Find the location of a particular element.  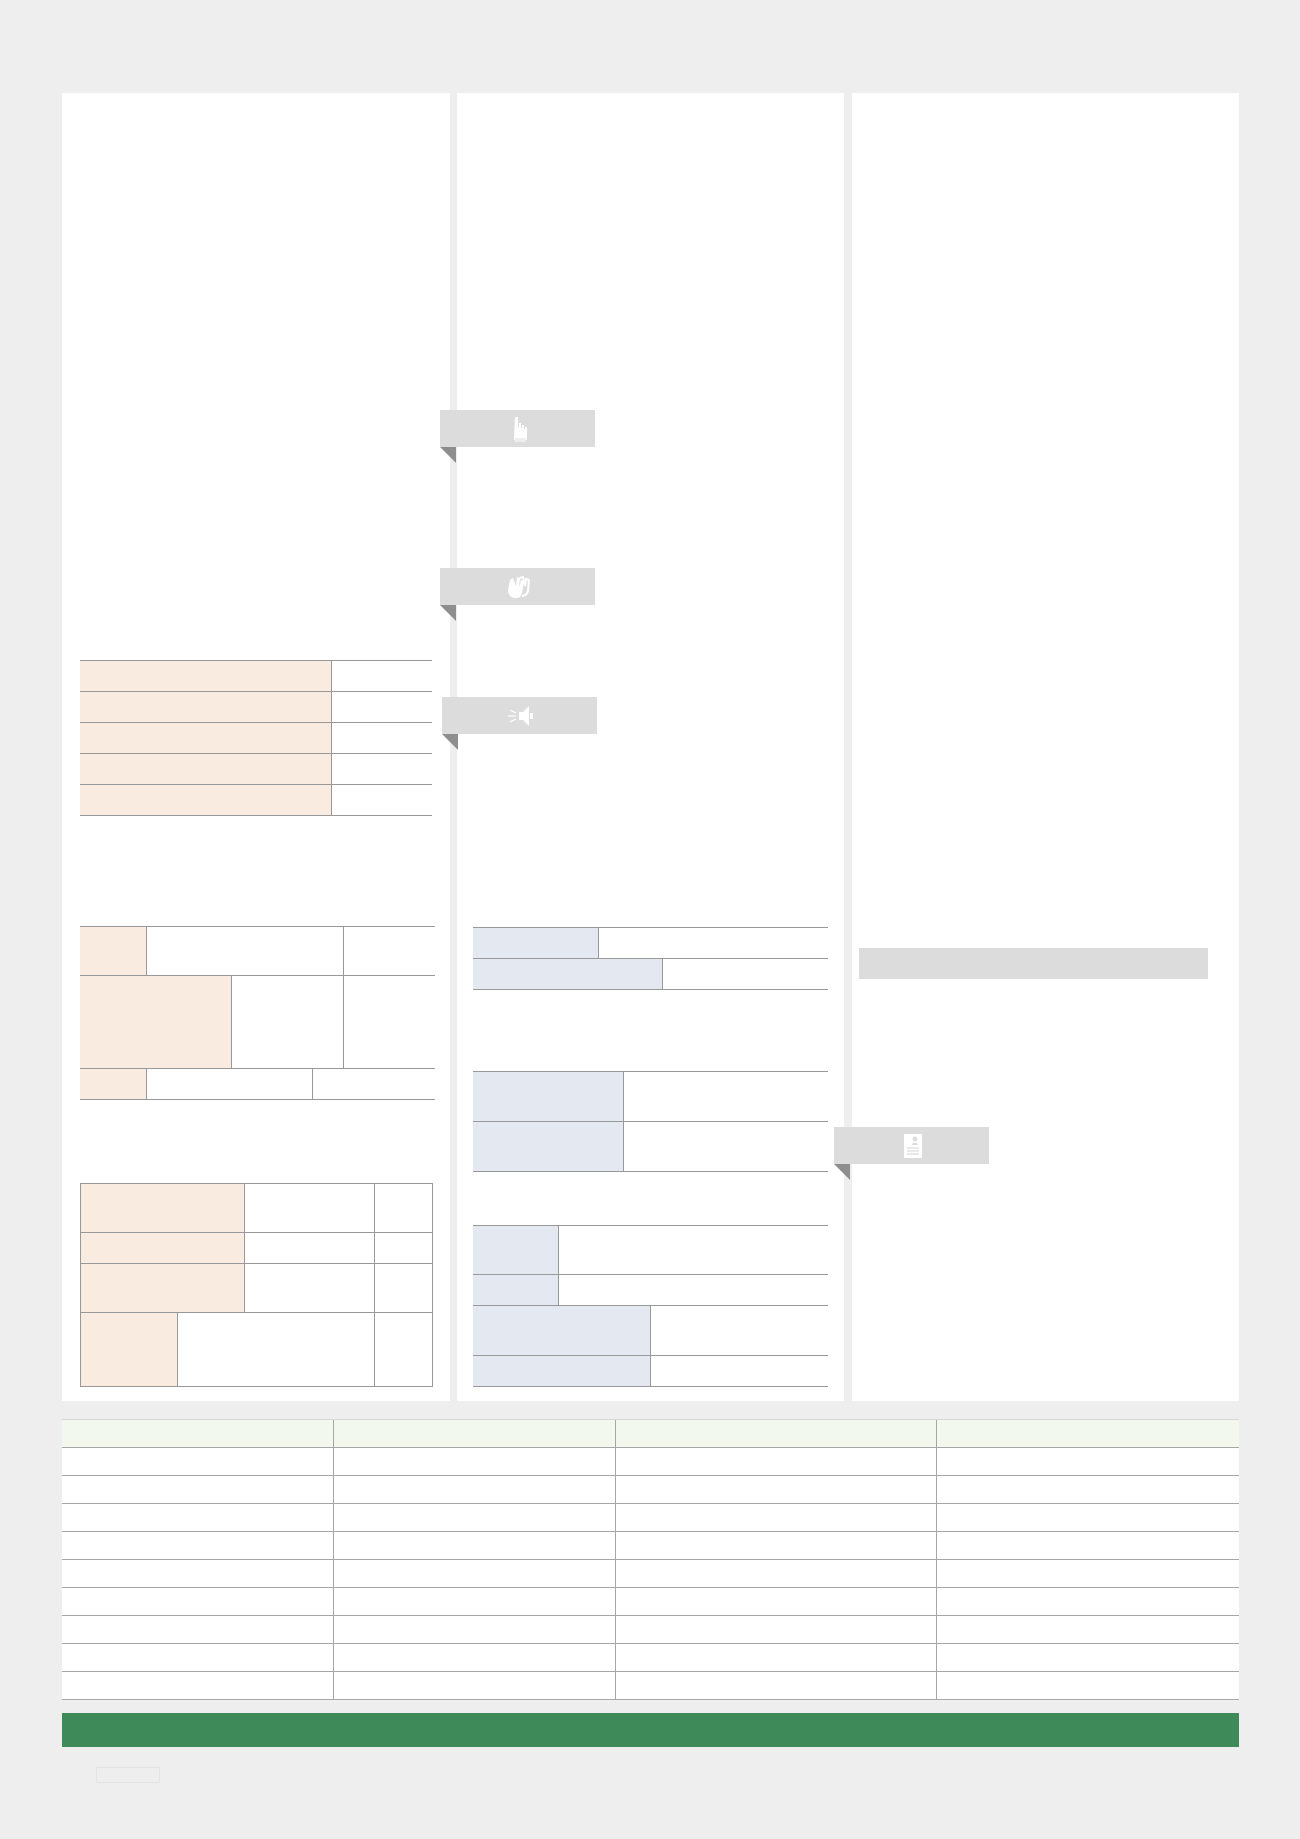

clapping-hands-icon is located at coordinates (519, 587).